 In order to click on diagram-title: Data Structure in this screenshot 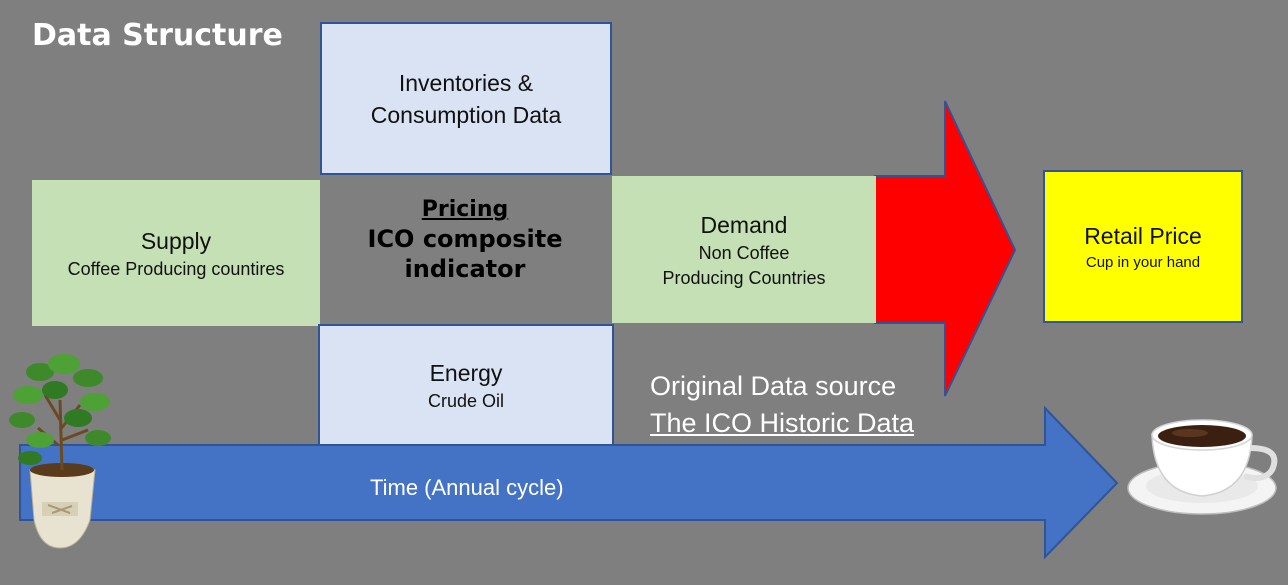, I will do `click(157, 35)`.